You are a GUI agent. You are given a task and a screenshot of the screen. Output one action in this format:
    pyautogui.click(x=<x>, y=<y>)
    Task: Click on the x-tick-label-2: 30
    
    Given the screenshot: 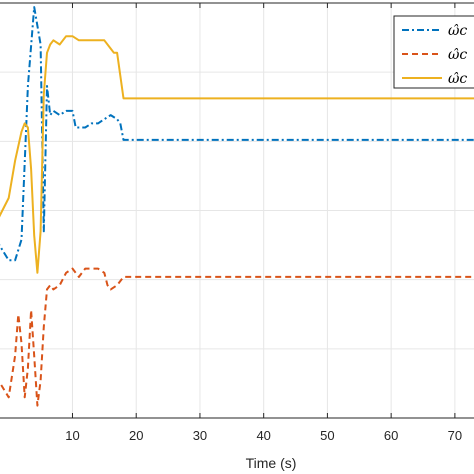 What is the action you would take?
    pyautogui.click(x=200, y=435)
    